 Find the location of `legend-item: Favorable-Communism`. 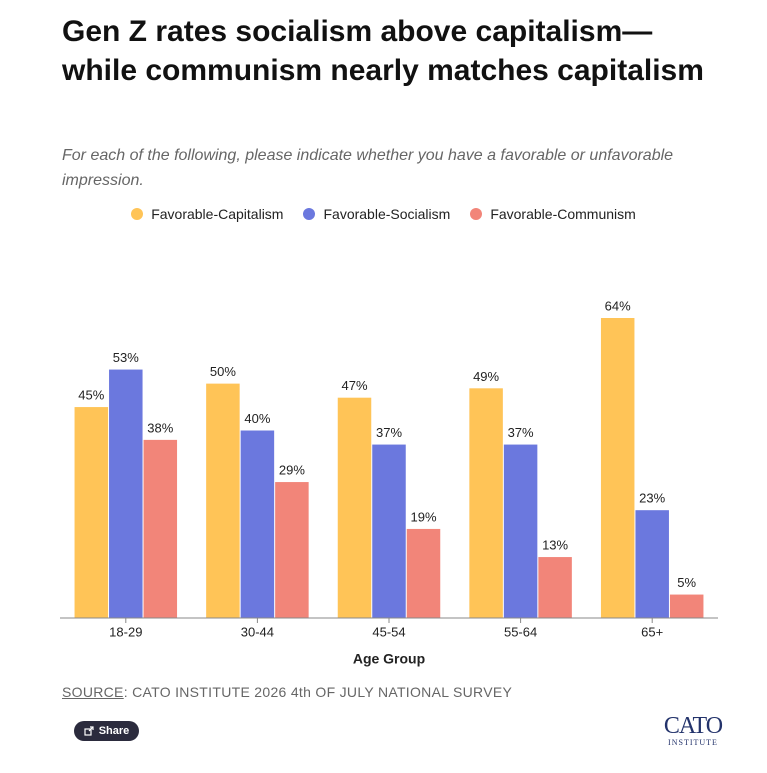

legend-item: Favorable-Communism is located at coordinates (553, 214).